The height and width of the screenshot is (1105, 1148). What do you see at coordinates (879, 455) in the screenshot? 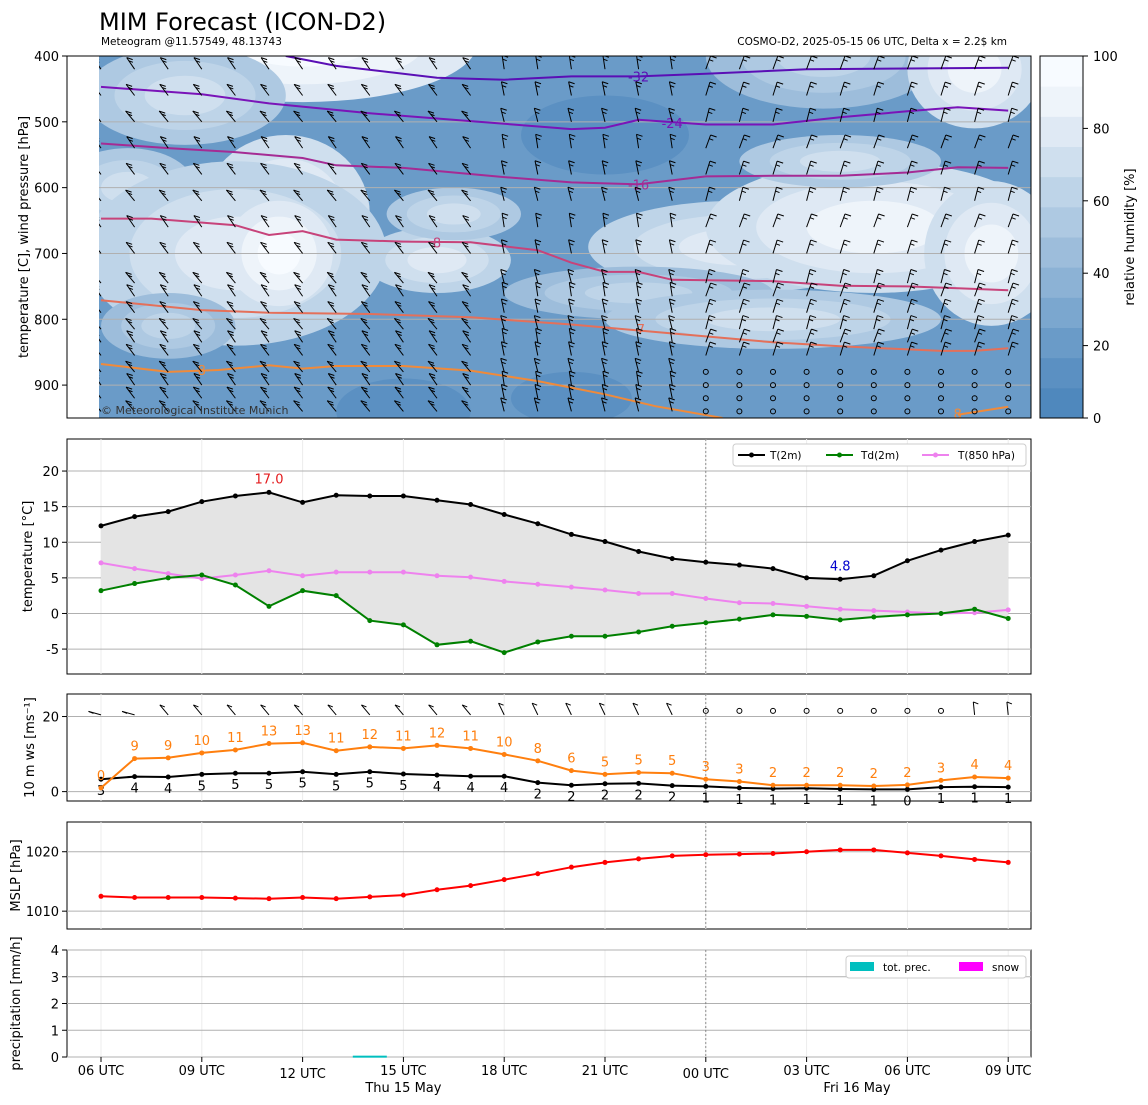
I see `temperature-legend: T(2m) Td(2m) T(850 hPa)` at bounding box center [879, 455].